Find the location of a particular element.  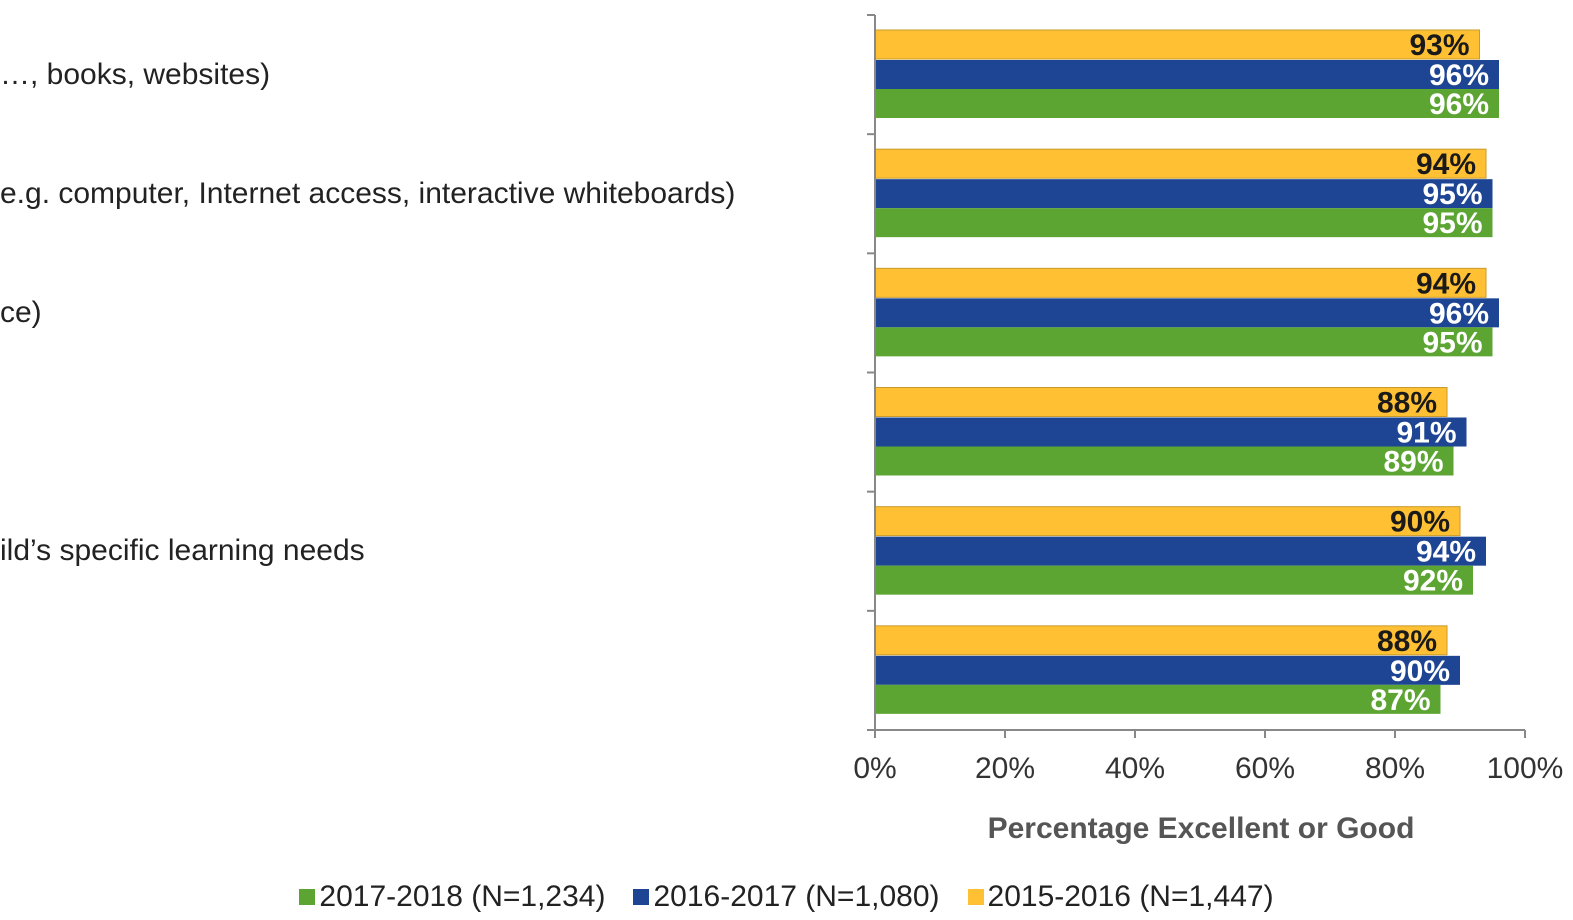

data-label: 93% is located at coordinates (1439, 45).